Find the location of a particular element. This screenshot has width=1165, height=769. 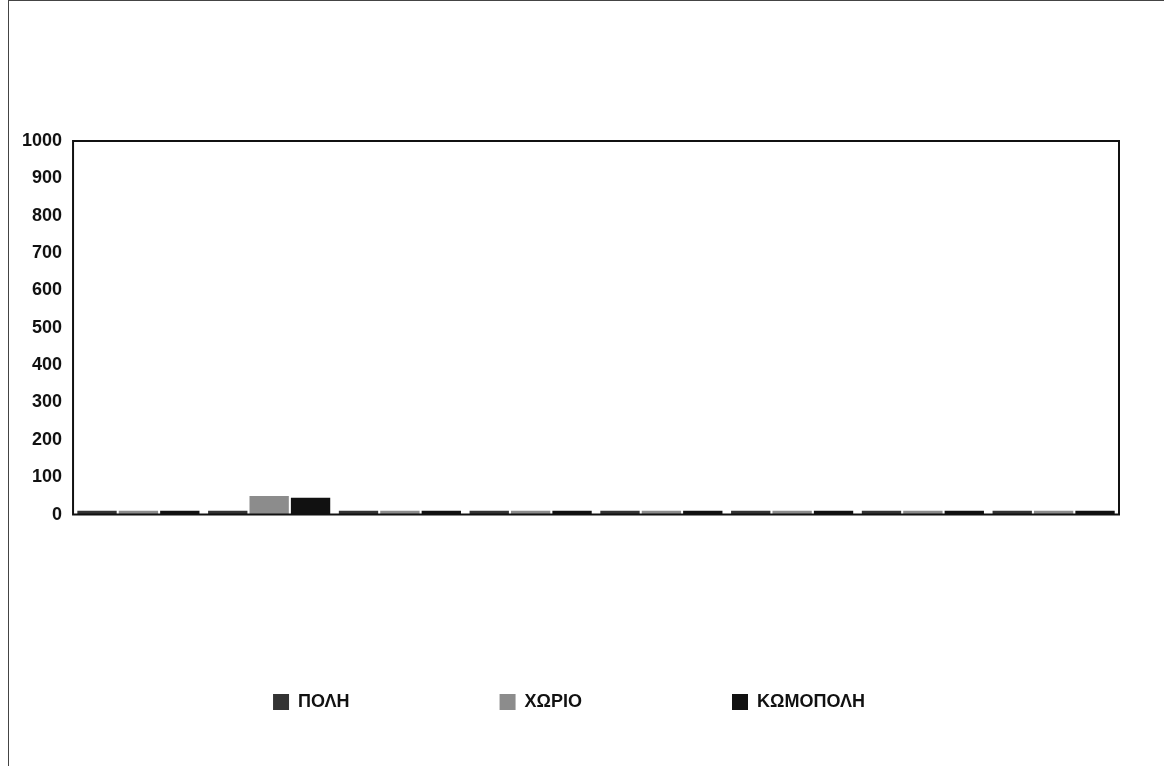

legend-label: ΠΟΛΗ is located at coordinates (324, 700).